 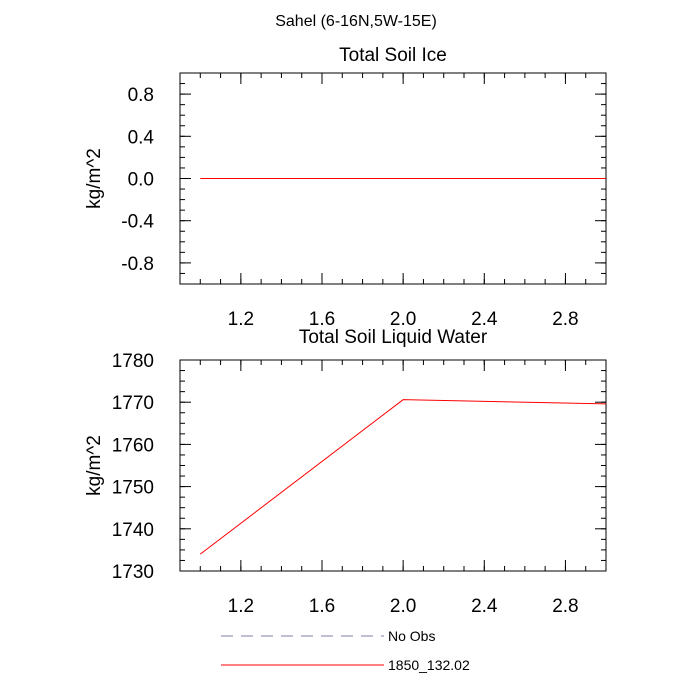 What do you see at coordinates (133, 488) in the screenshot?
I see `y-tick-label: 1750` at bounding box center [133, 488].